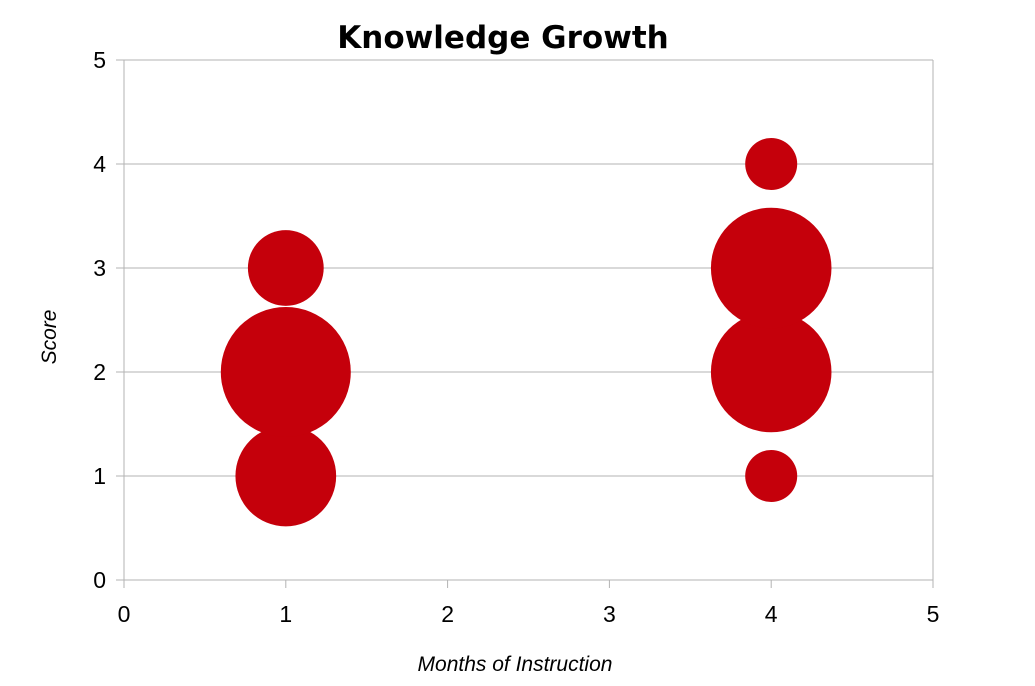 The image size is (1035, 686). What do you see at coordinates (124, 614) in the screenshot?
I see `x-tick-label: 0` at bounding box center [124, 614].